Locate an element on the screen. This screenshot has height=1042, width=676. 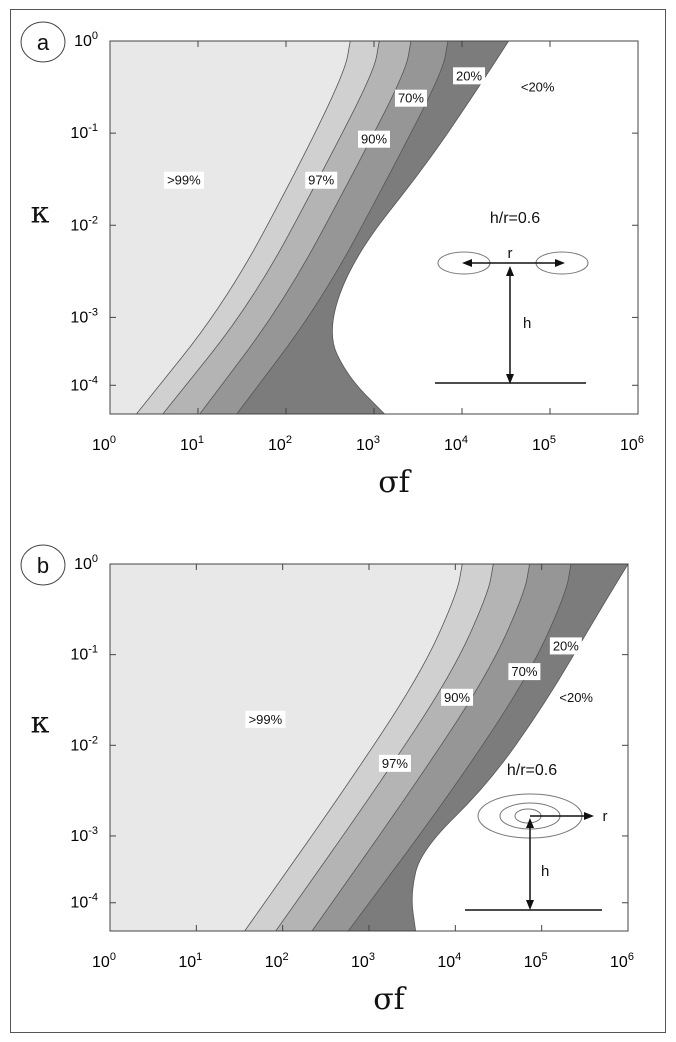
panel-badge: a is located at coordinates (43, 42).